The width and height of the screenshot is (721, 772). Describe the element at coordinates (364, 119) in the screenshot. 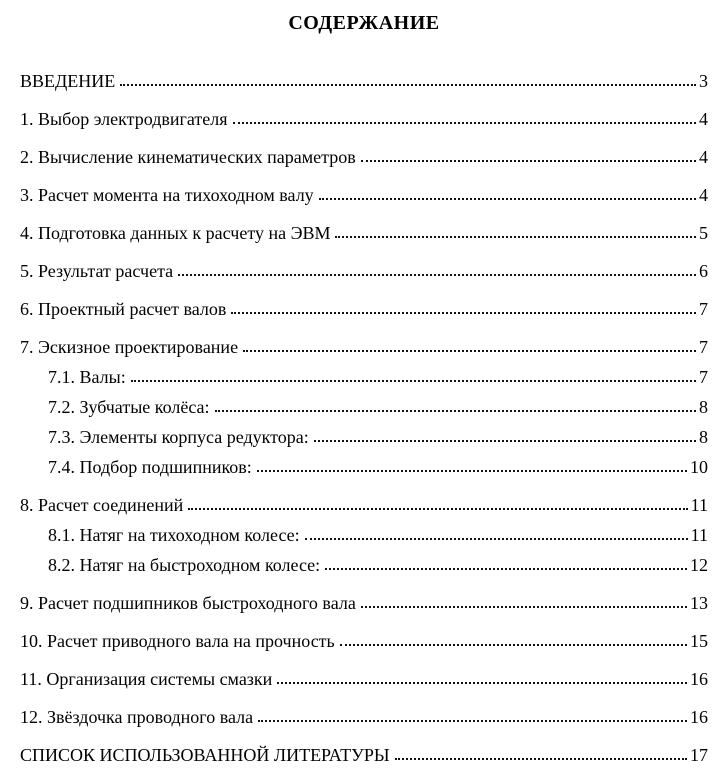

I see `toc-entry: 1. Выбор электродвигателя 4` at that location.